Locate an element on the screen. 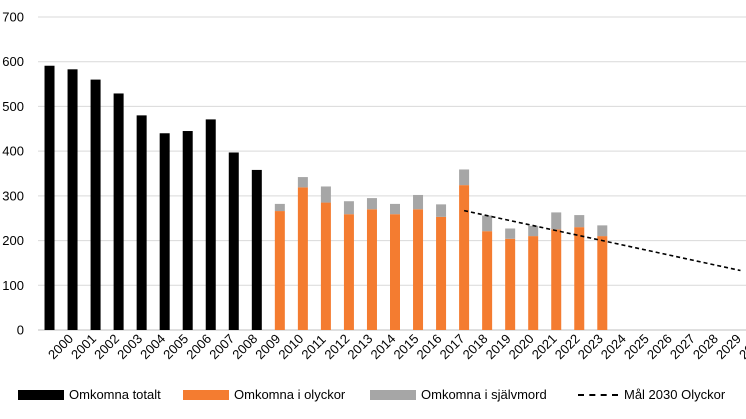 This screenshot has width=746, height=419. legend-item-mal-2030: Mål 2030 Olyckor is located at coordinates (651, 394).